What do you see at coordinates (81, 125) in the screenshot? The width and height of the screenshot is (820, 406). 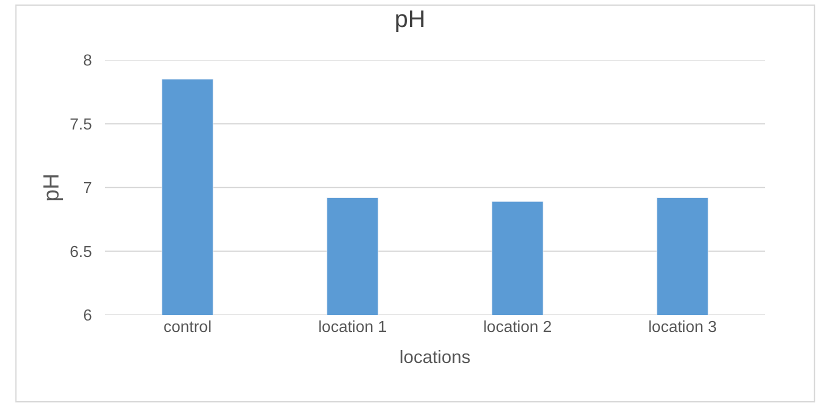 I see `y-tick-label: 7.5` at bounding box center [81, 125].